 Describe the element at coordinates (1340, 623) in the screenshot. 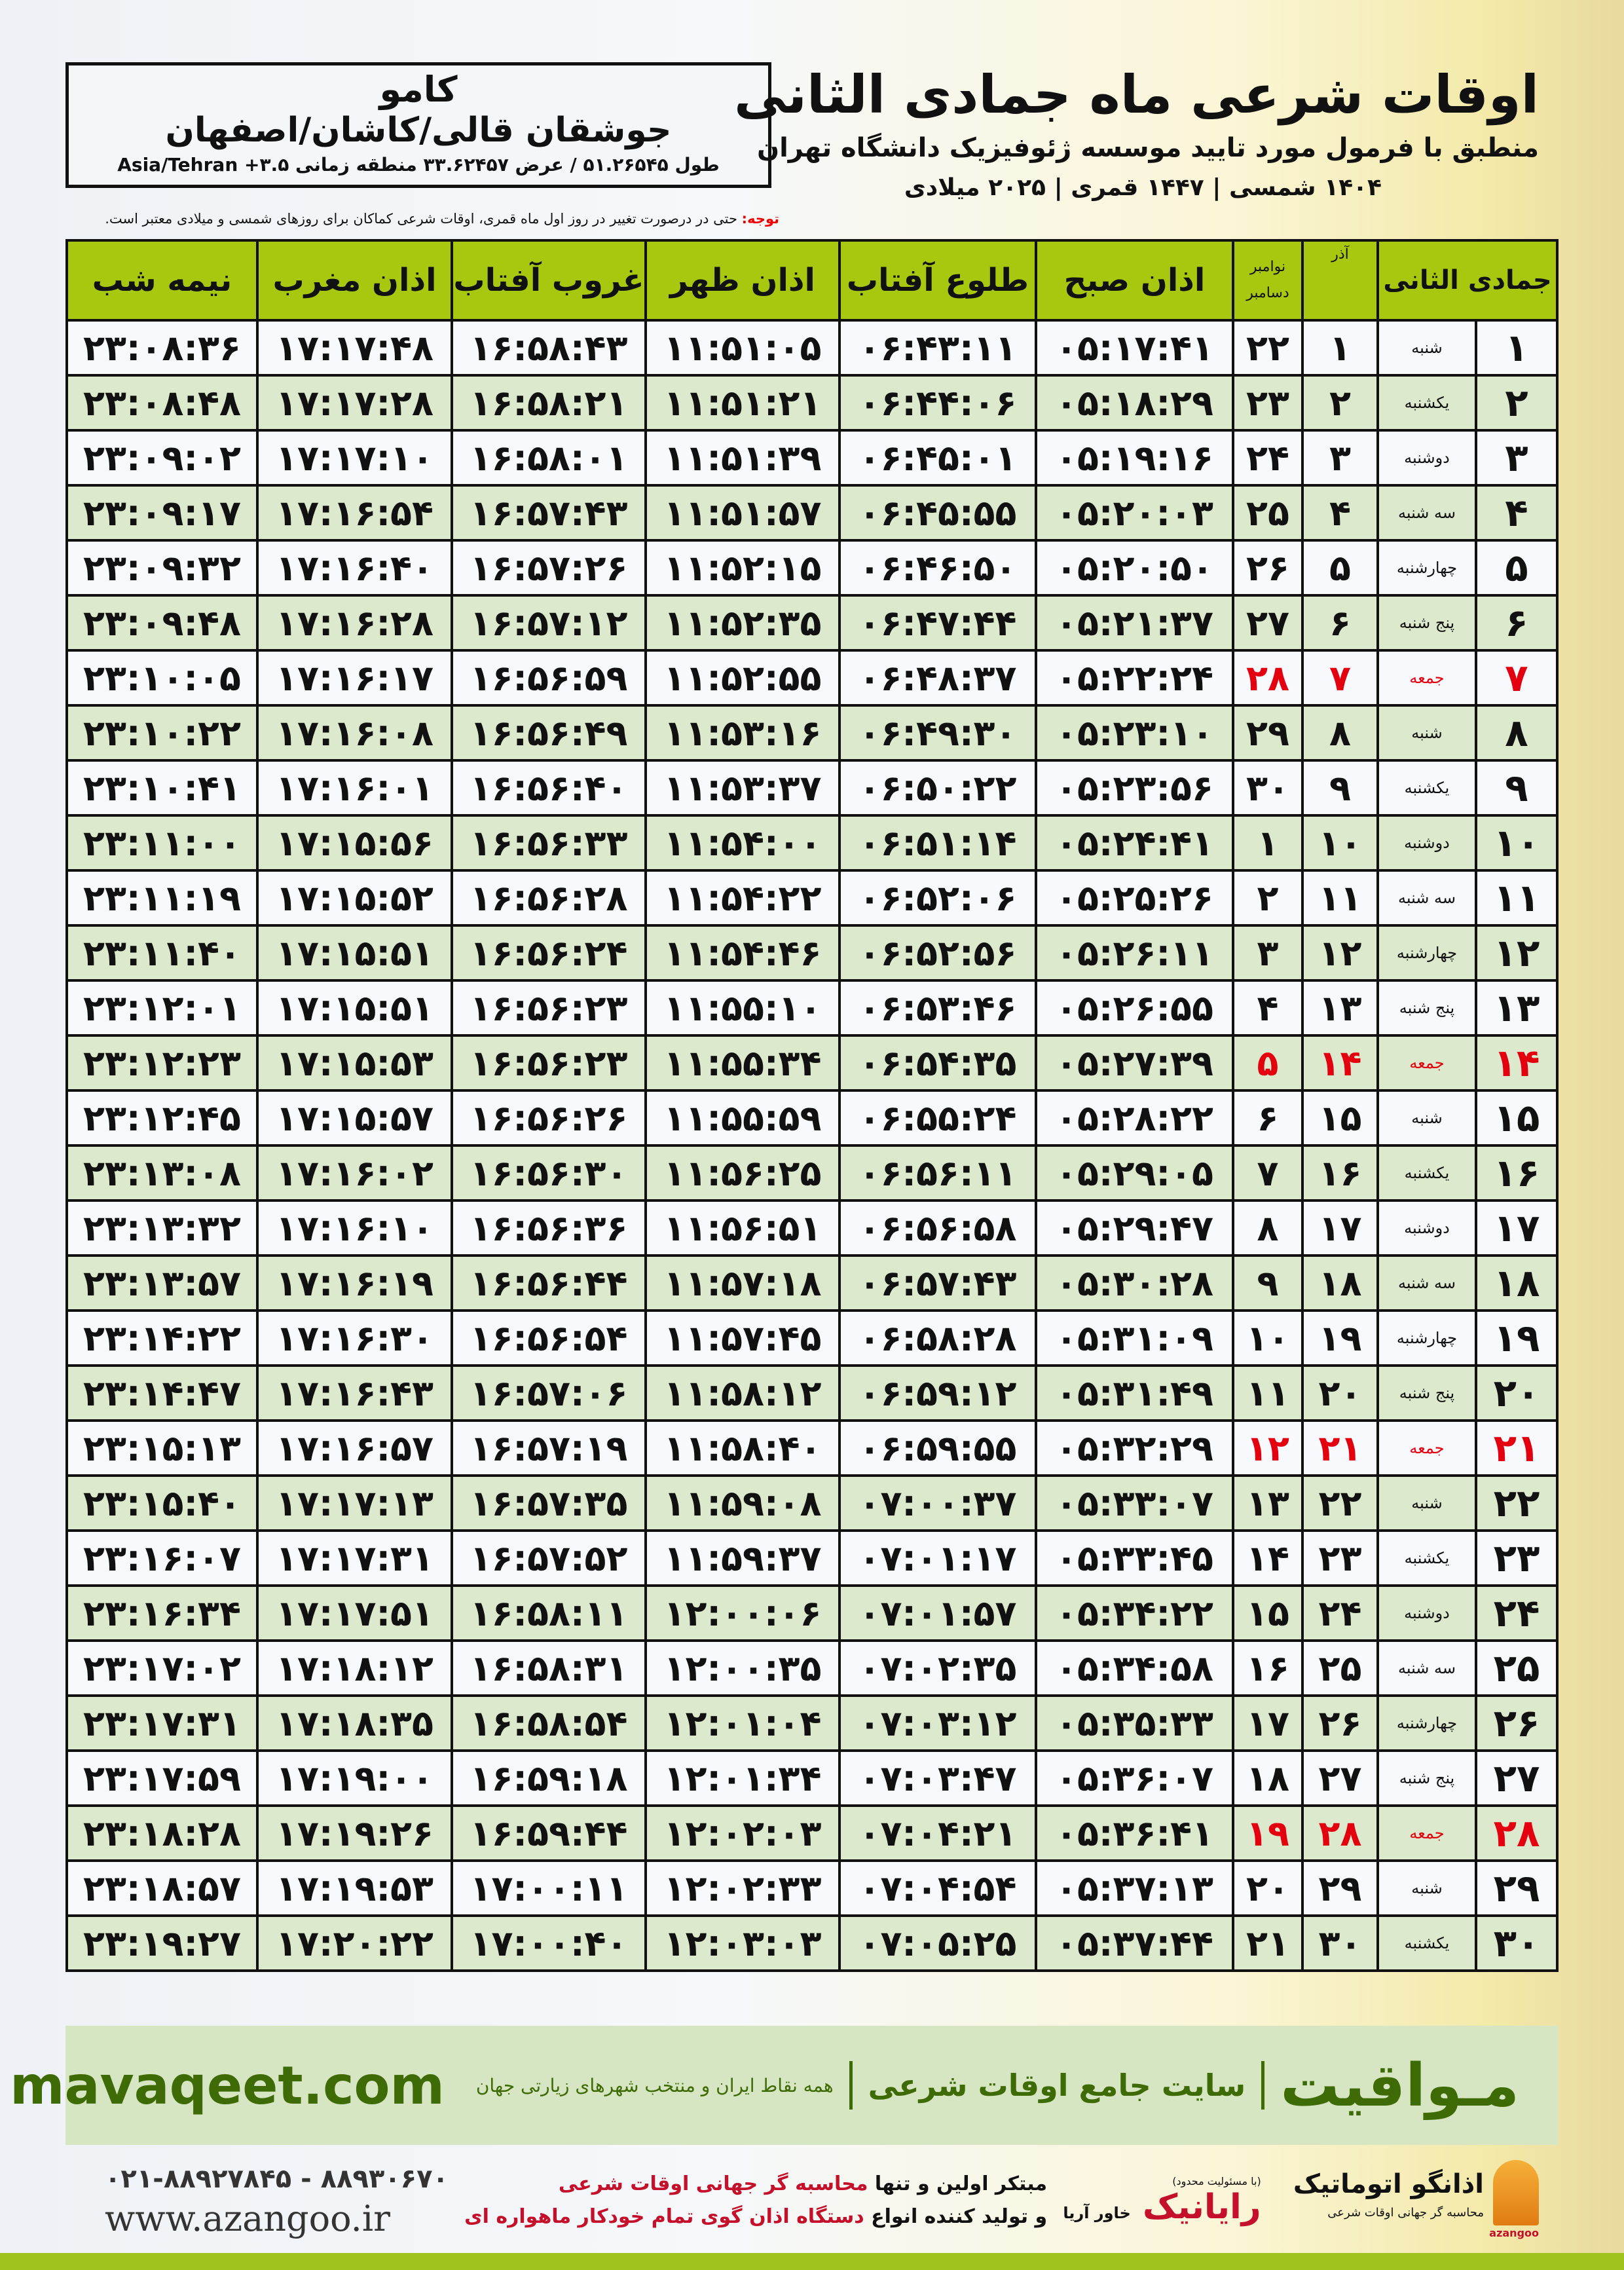

I see `azar-day: ۶` at that location.